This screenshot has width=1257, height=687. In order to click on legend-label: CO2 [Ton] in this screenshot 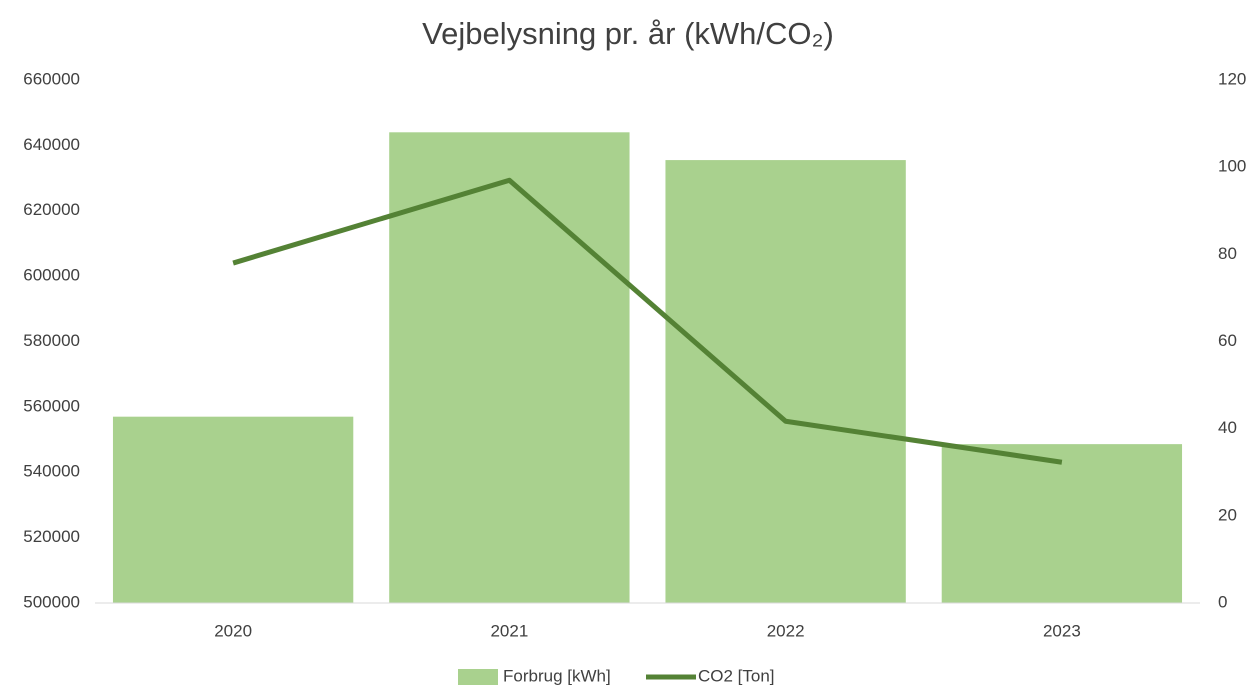, I will do `click(736, 675)`.